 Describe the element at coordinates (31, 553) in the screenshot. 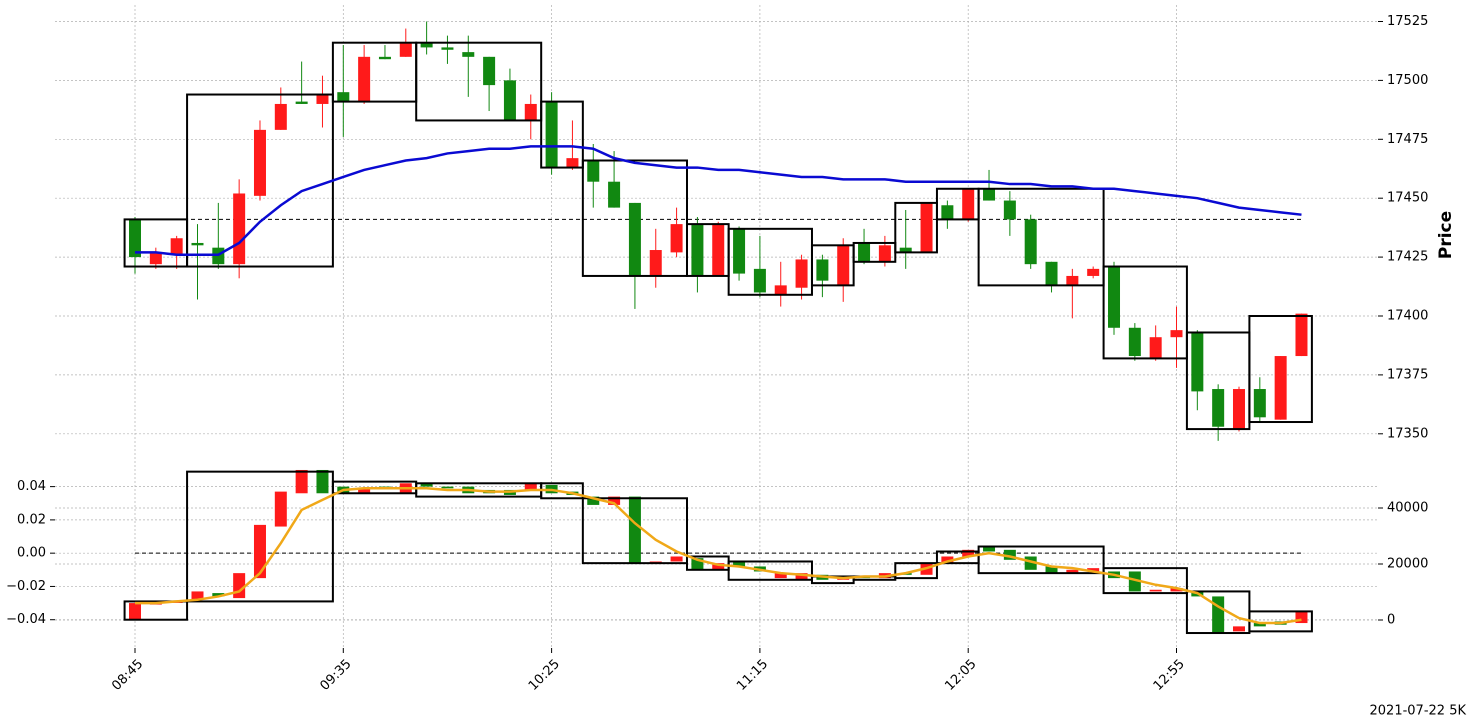

I see `y-tick-label: 0.00` at that location.